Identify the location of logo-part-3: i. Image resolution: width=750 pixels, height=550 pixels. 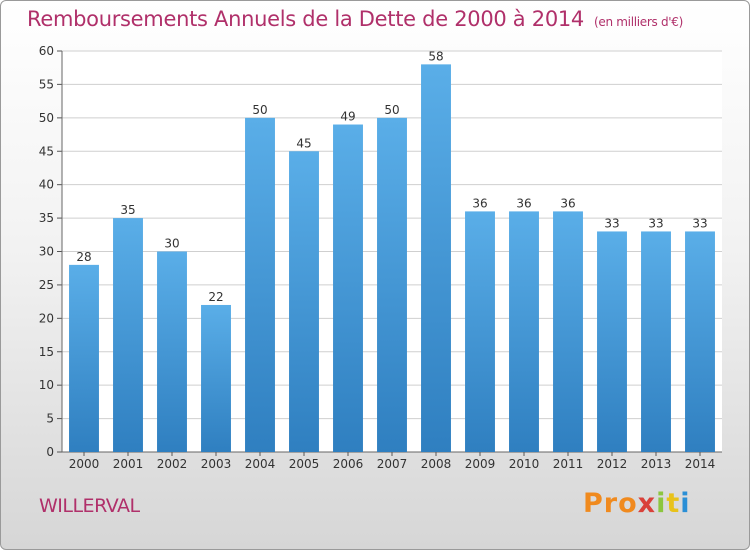
(661, 503).